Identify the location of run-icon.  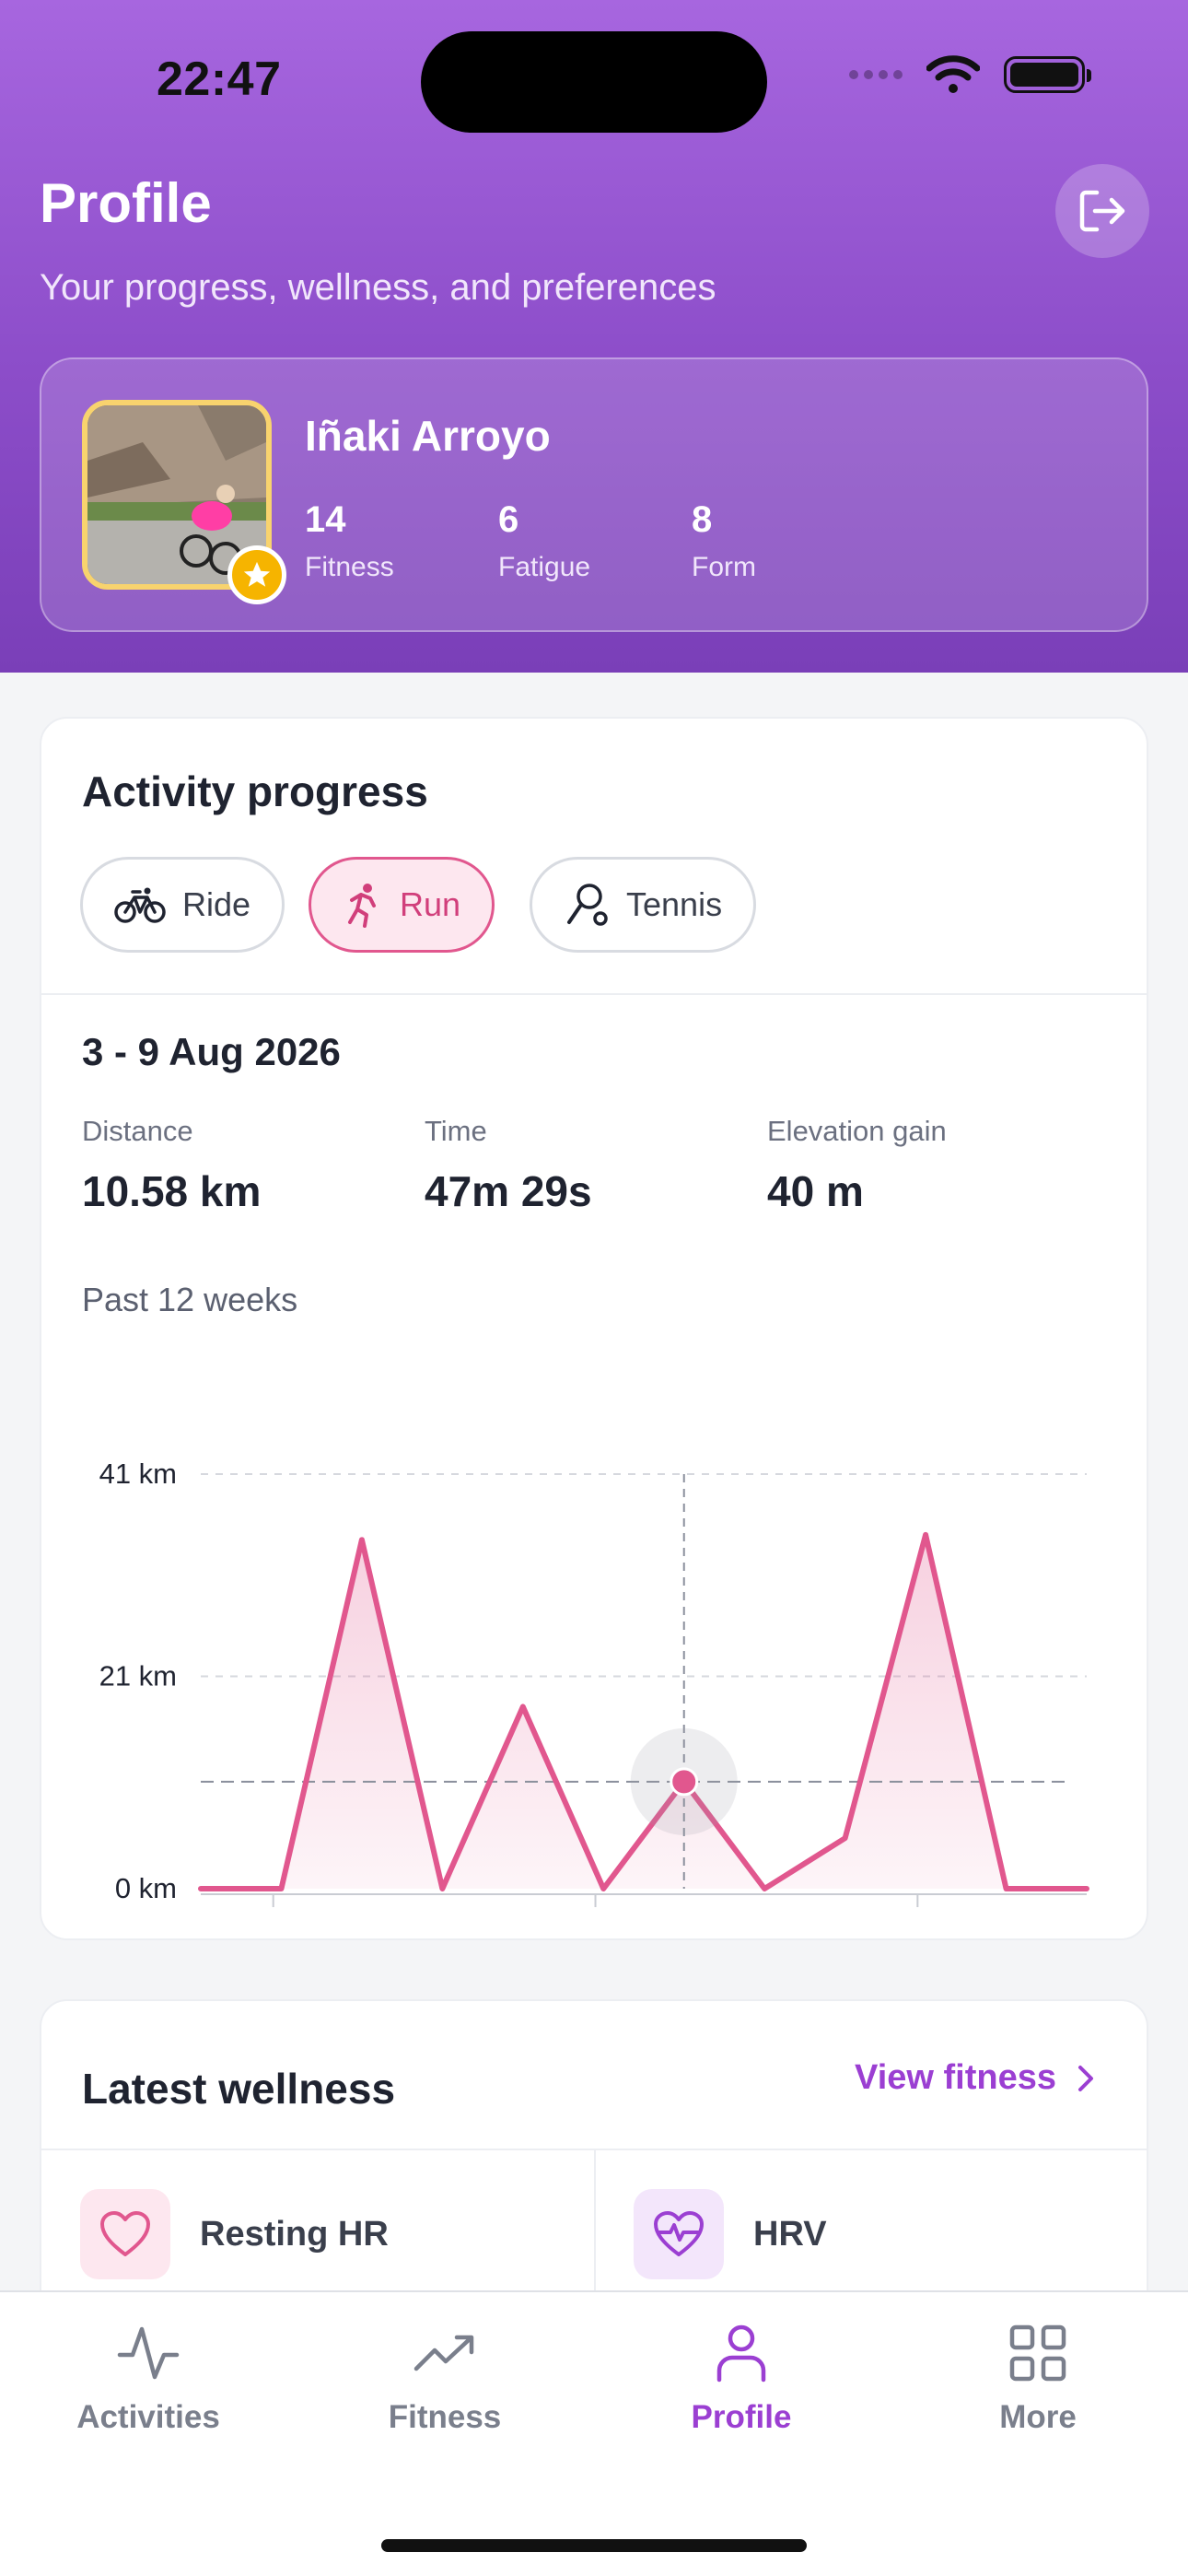
(362, 906).